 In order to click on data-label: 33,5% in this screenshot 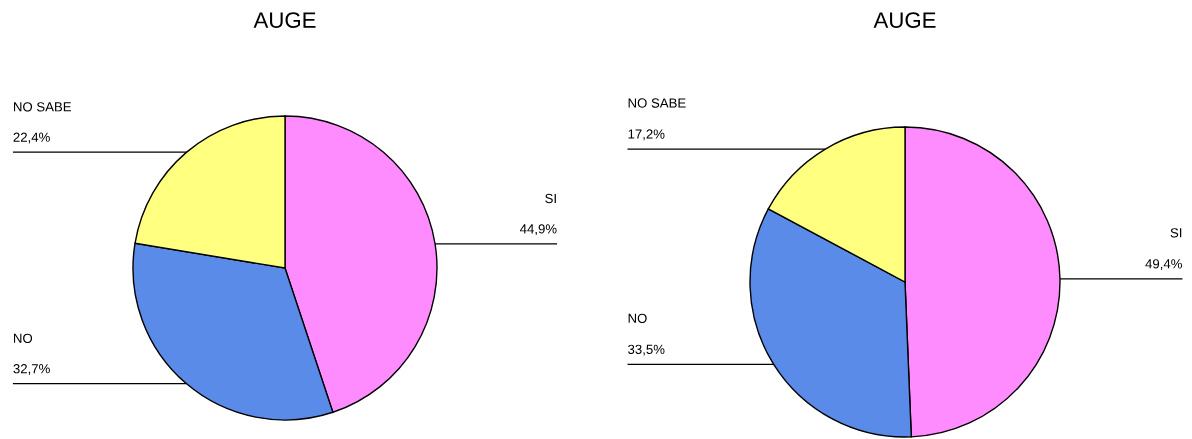, I will do `click(646, 350)`.